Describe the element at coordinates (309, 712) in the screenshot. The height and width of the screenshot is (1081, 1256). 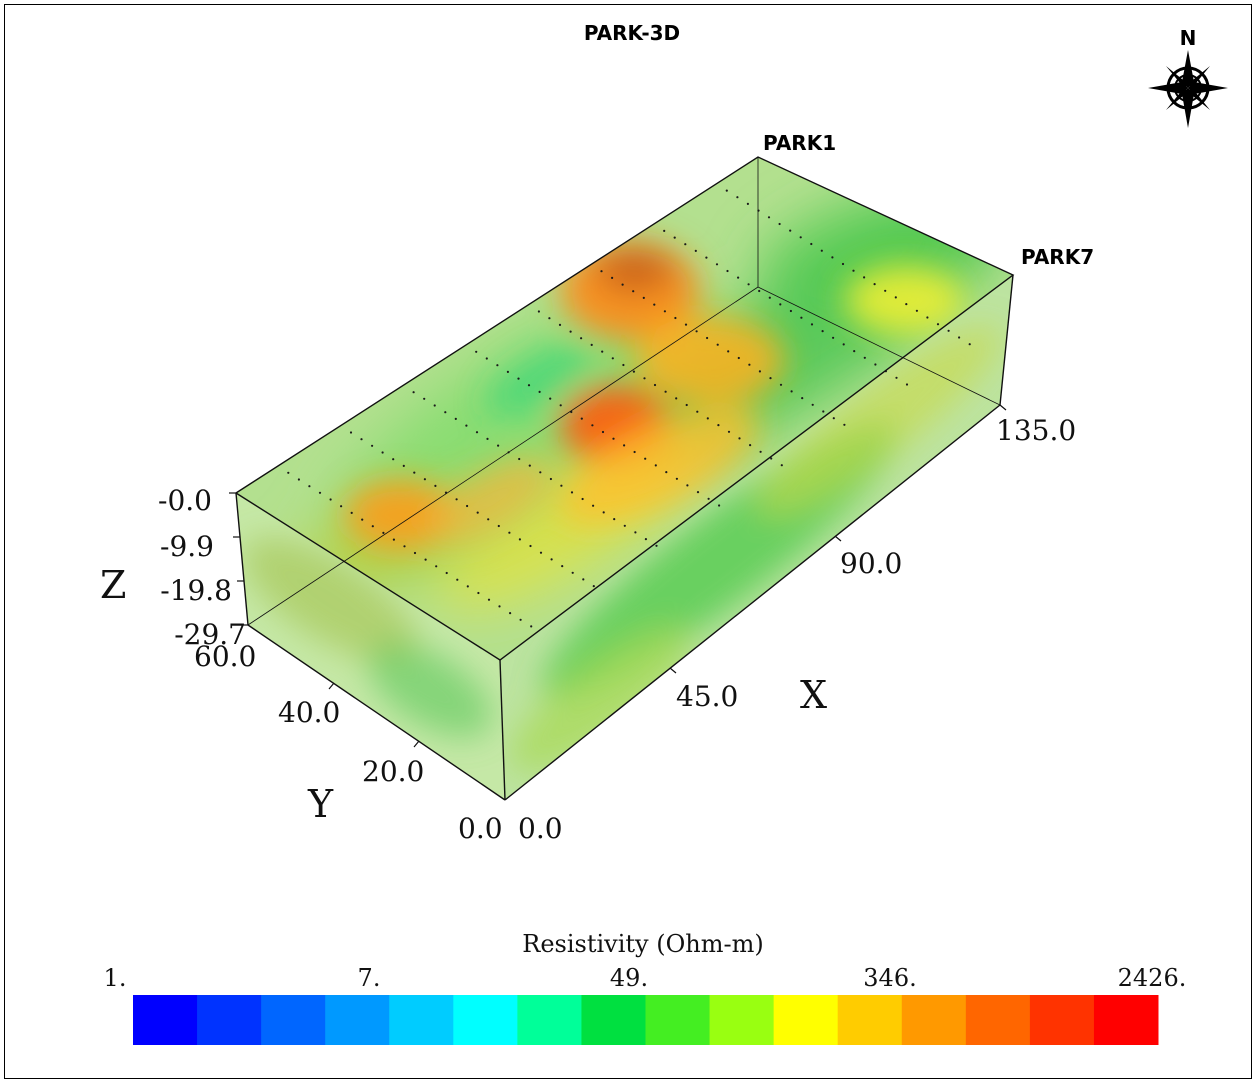
I see `y-tick-label: 40.0` at that location.